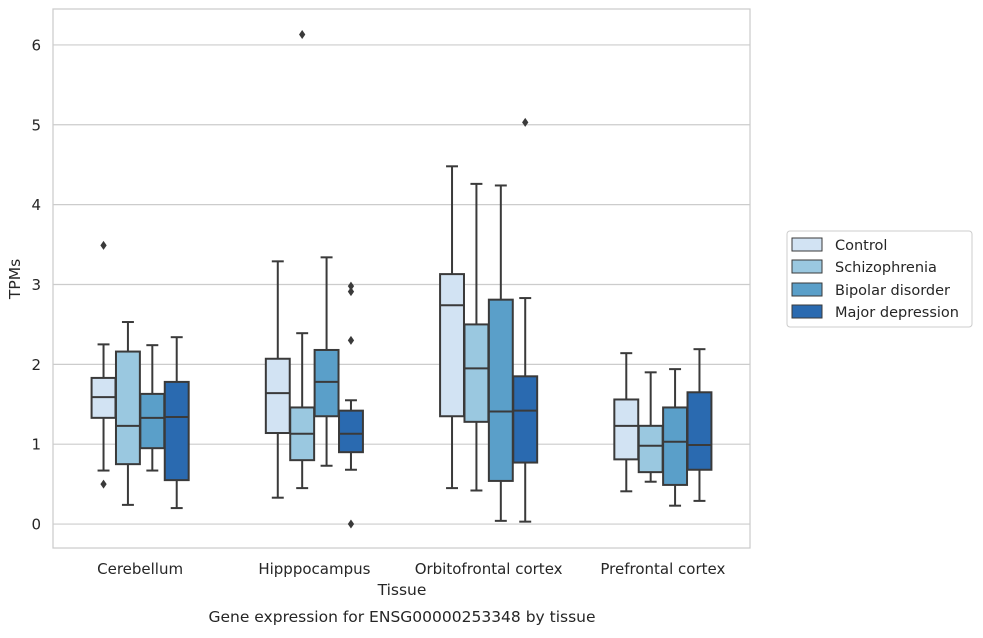 The width and height of the screenshot is (983, 638). Describe the element at coordinates (36, 445) in the screenshot. I see `y-tick-label-1: 1` at that location.